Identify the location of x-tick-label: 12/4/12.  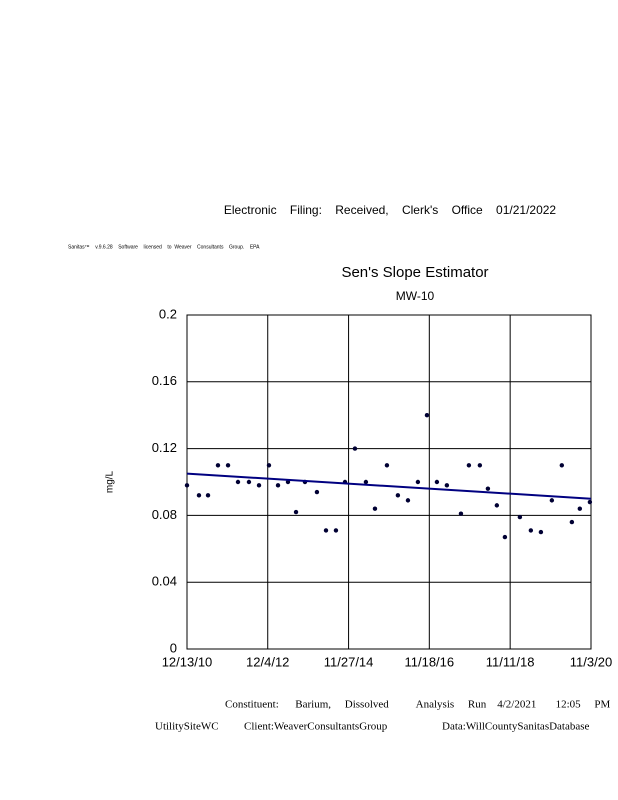
(267, 661).